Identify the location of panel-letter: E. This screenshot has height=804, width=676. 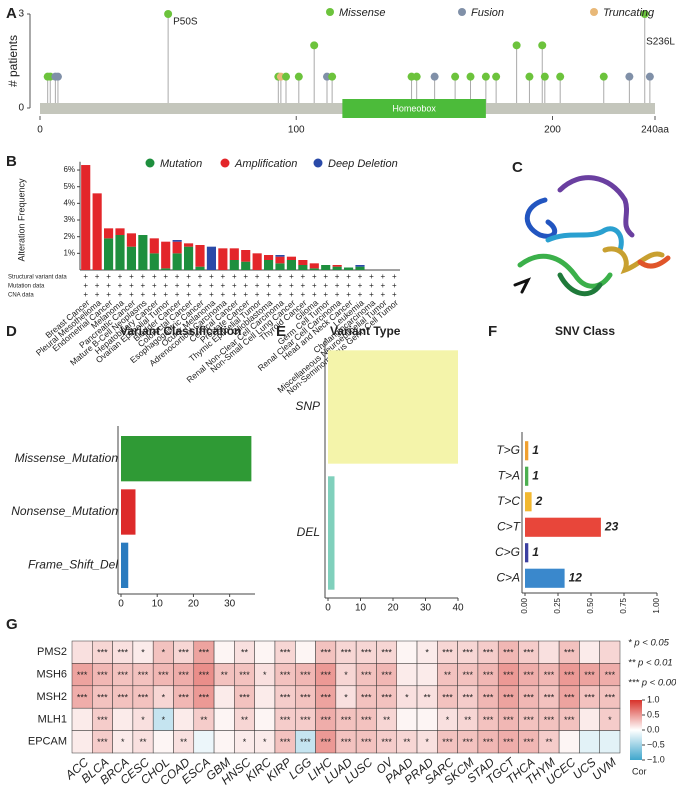
(281, 331).